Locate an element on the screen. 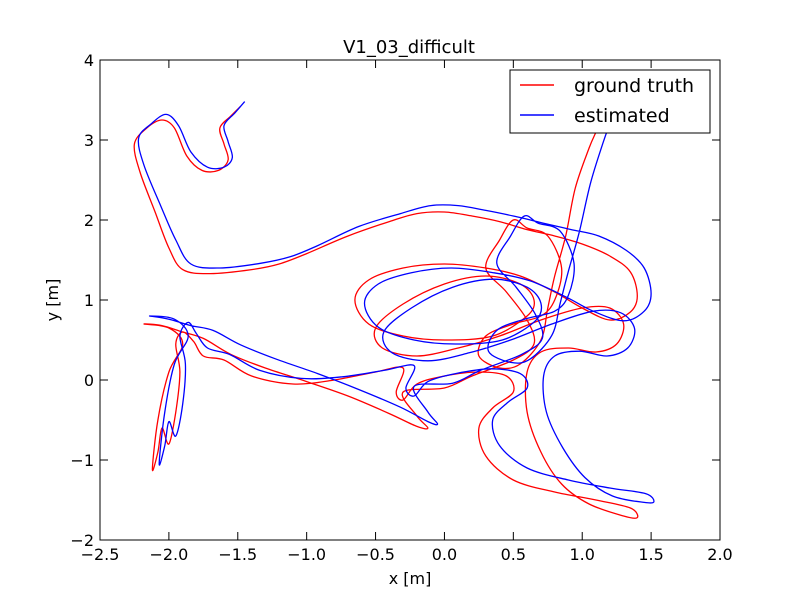 The height and width of the screenshot is (604, 800). y-axis-label: y [m] is located at coordinates (52, 300).